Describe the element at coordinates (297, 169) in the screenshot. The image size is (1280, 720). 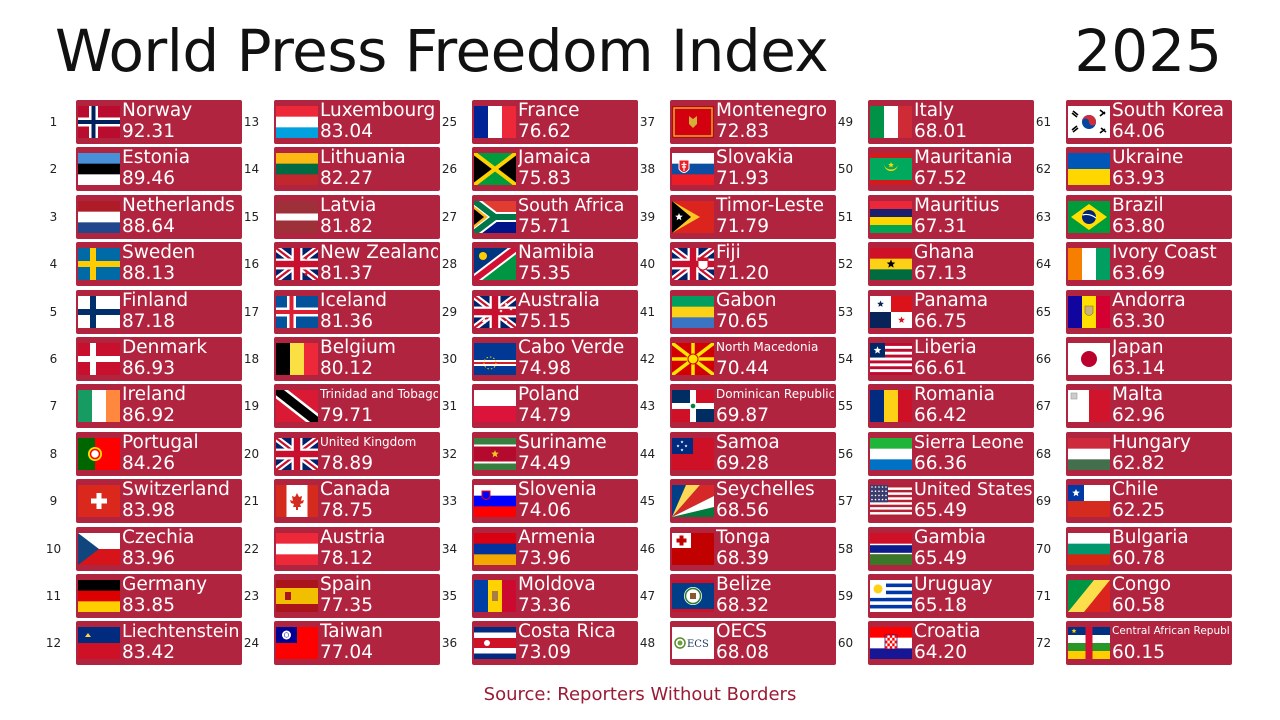
I see `lithuania-flag-icon` at that location.